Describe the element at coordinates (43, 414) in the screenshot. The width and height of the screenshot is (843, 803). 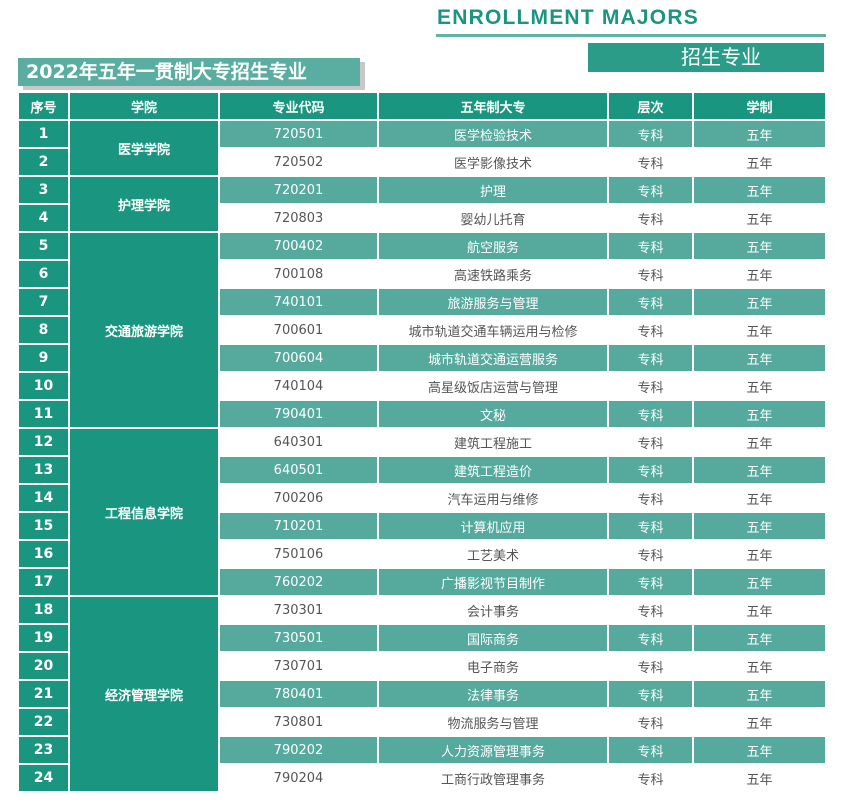
I see `row-number: 11` at that location.